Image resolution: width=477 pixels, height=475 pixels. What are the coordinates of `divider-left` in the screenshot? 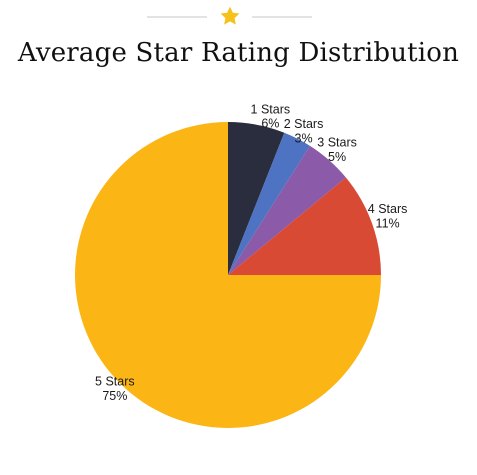 It's located at (177, 17).